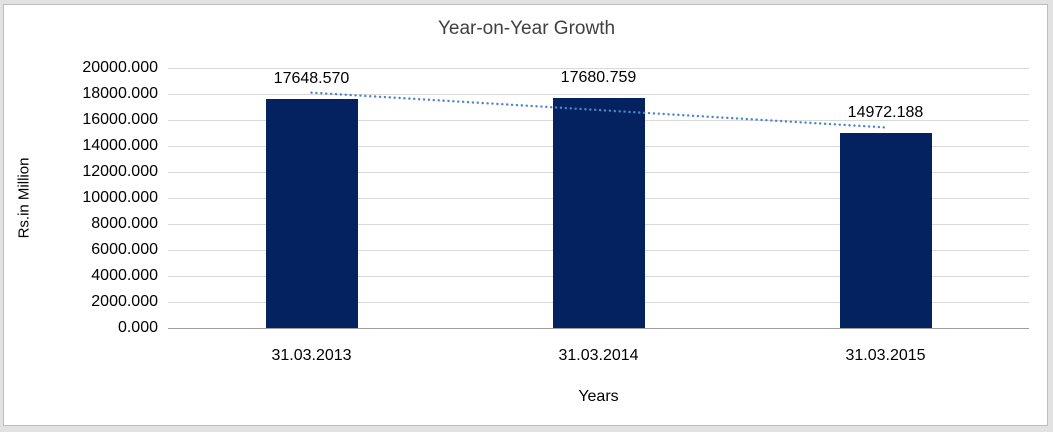  What do you see at coordinates (120, 67) in the screenshot?
I see `y-tick-label: 20000.000` at bounding box center [120, 67].